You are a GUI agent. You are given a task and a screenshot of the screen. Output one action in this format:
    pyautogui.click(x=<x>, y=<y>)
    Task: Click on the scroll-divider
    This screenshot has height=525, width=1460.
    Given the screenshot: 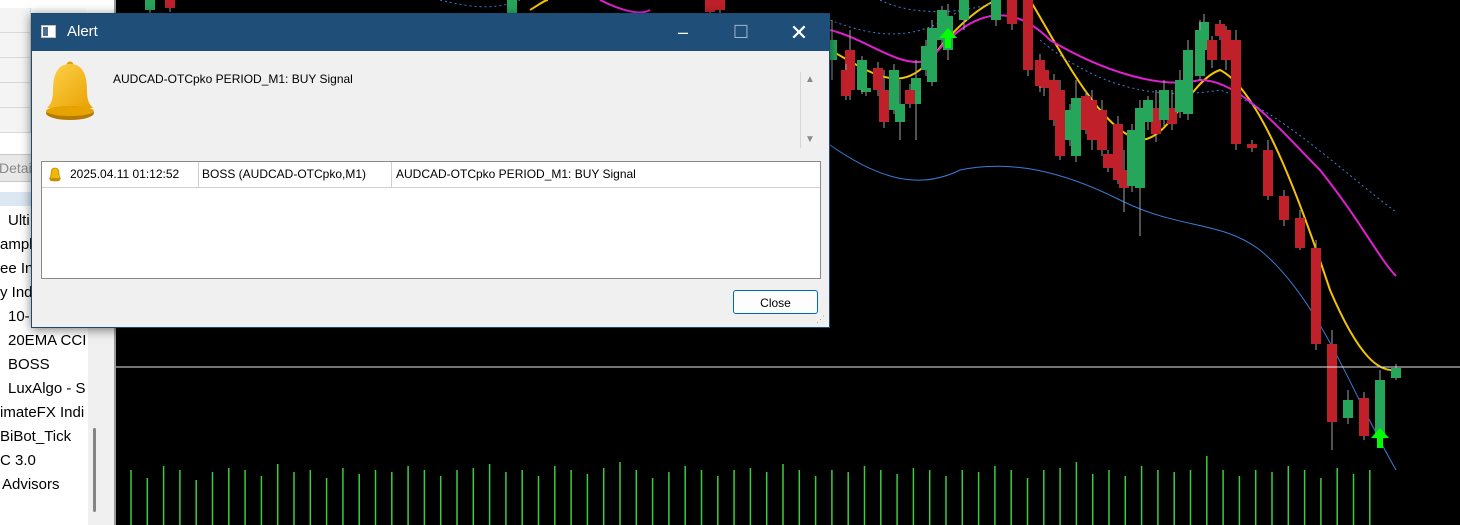 What is the action you would take?
    pyautogui.click(x=800, y=110)
    